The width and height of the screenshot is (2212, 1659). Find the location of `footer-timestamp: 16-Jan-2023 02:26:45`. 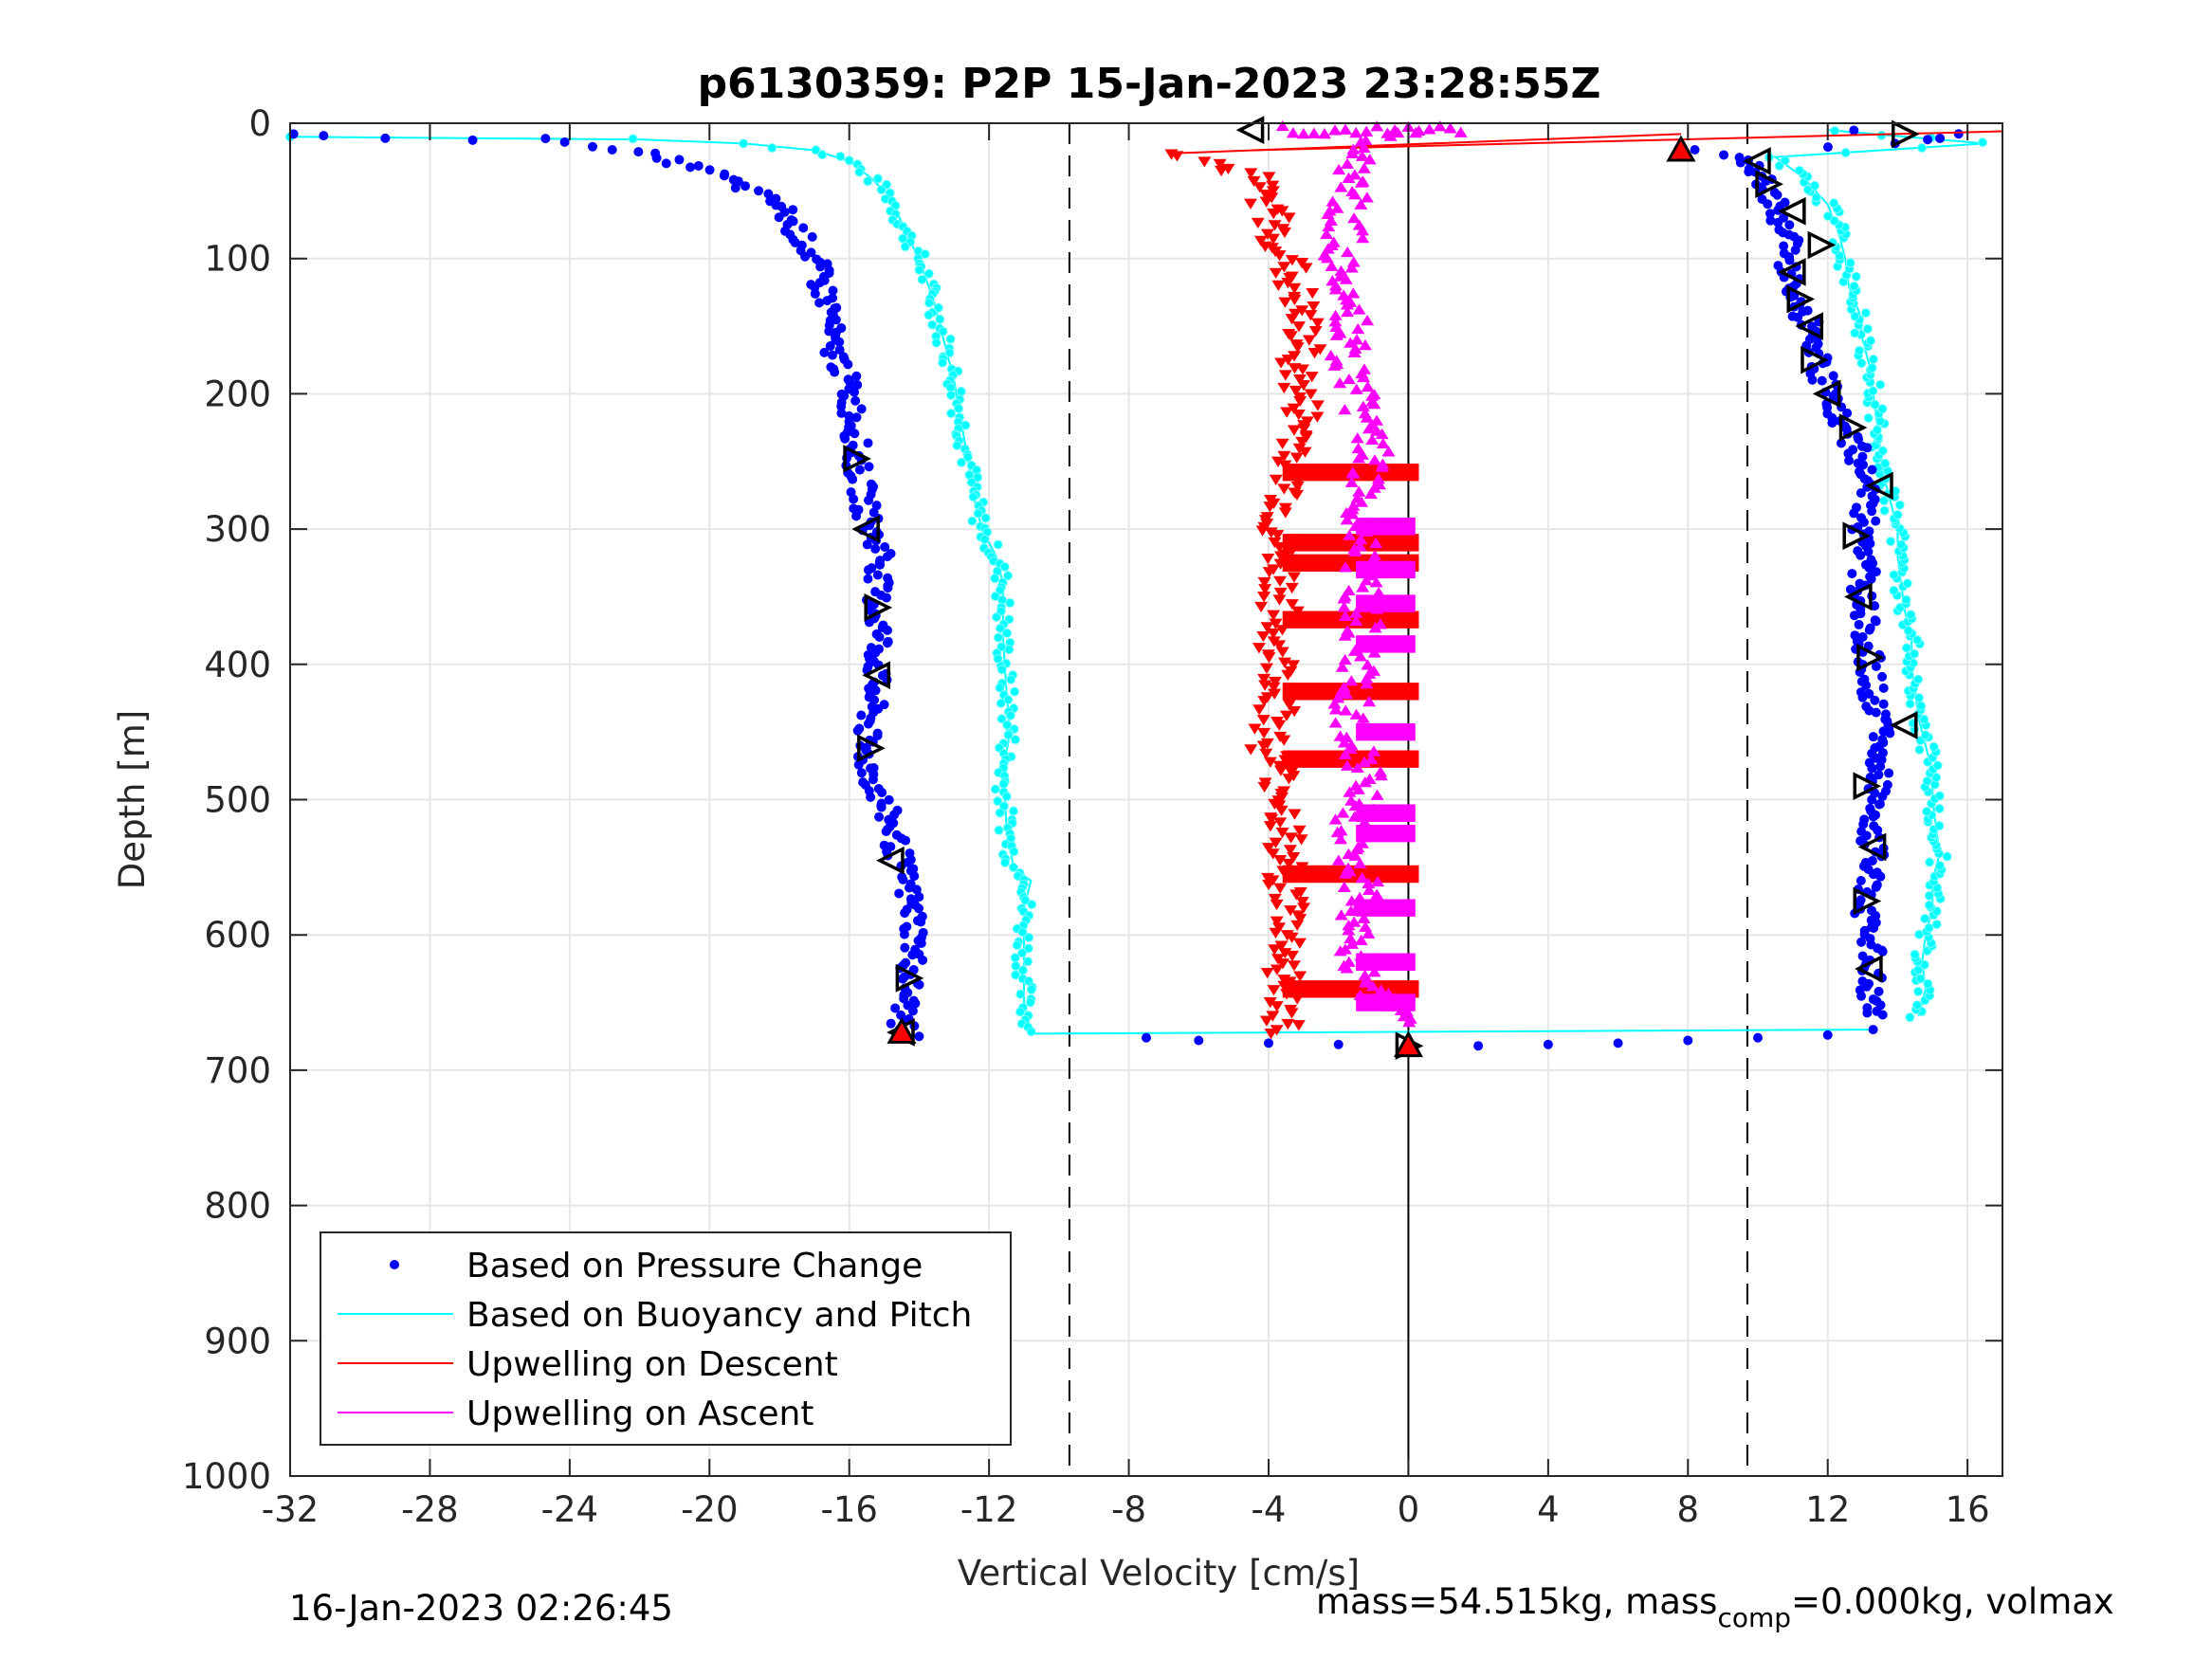

footer-timestamp: 16-Jan-2023 02:26:45 is located at coordinates (481, 1608).